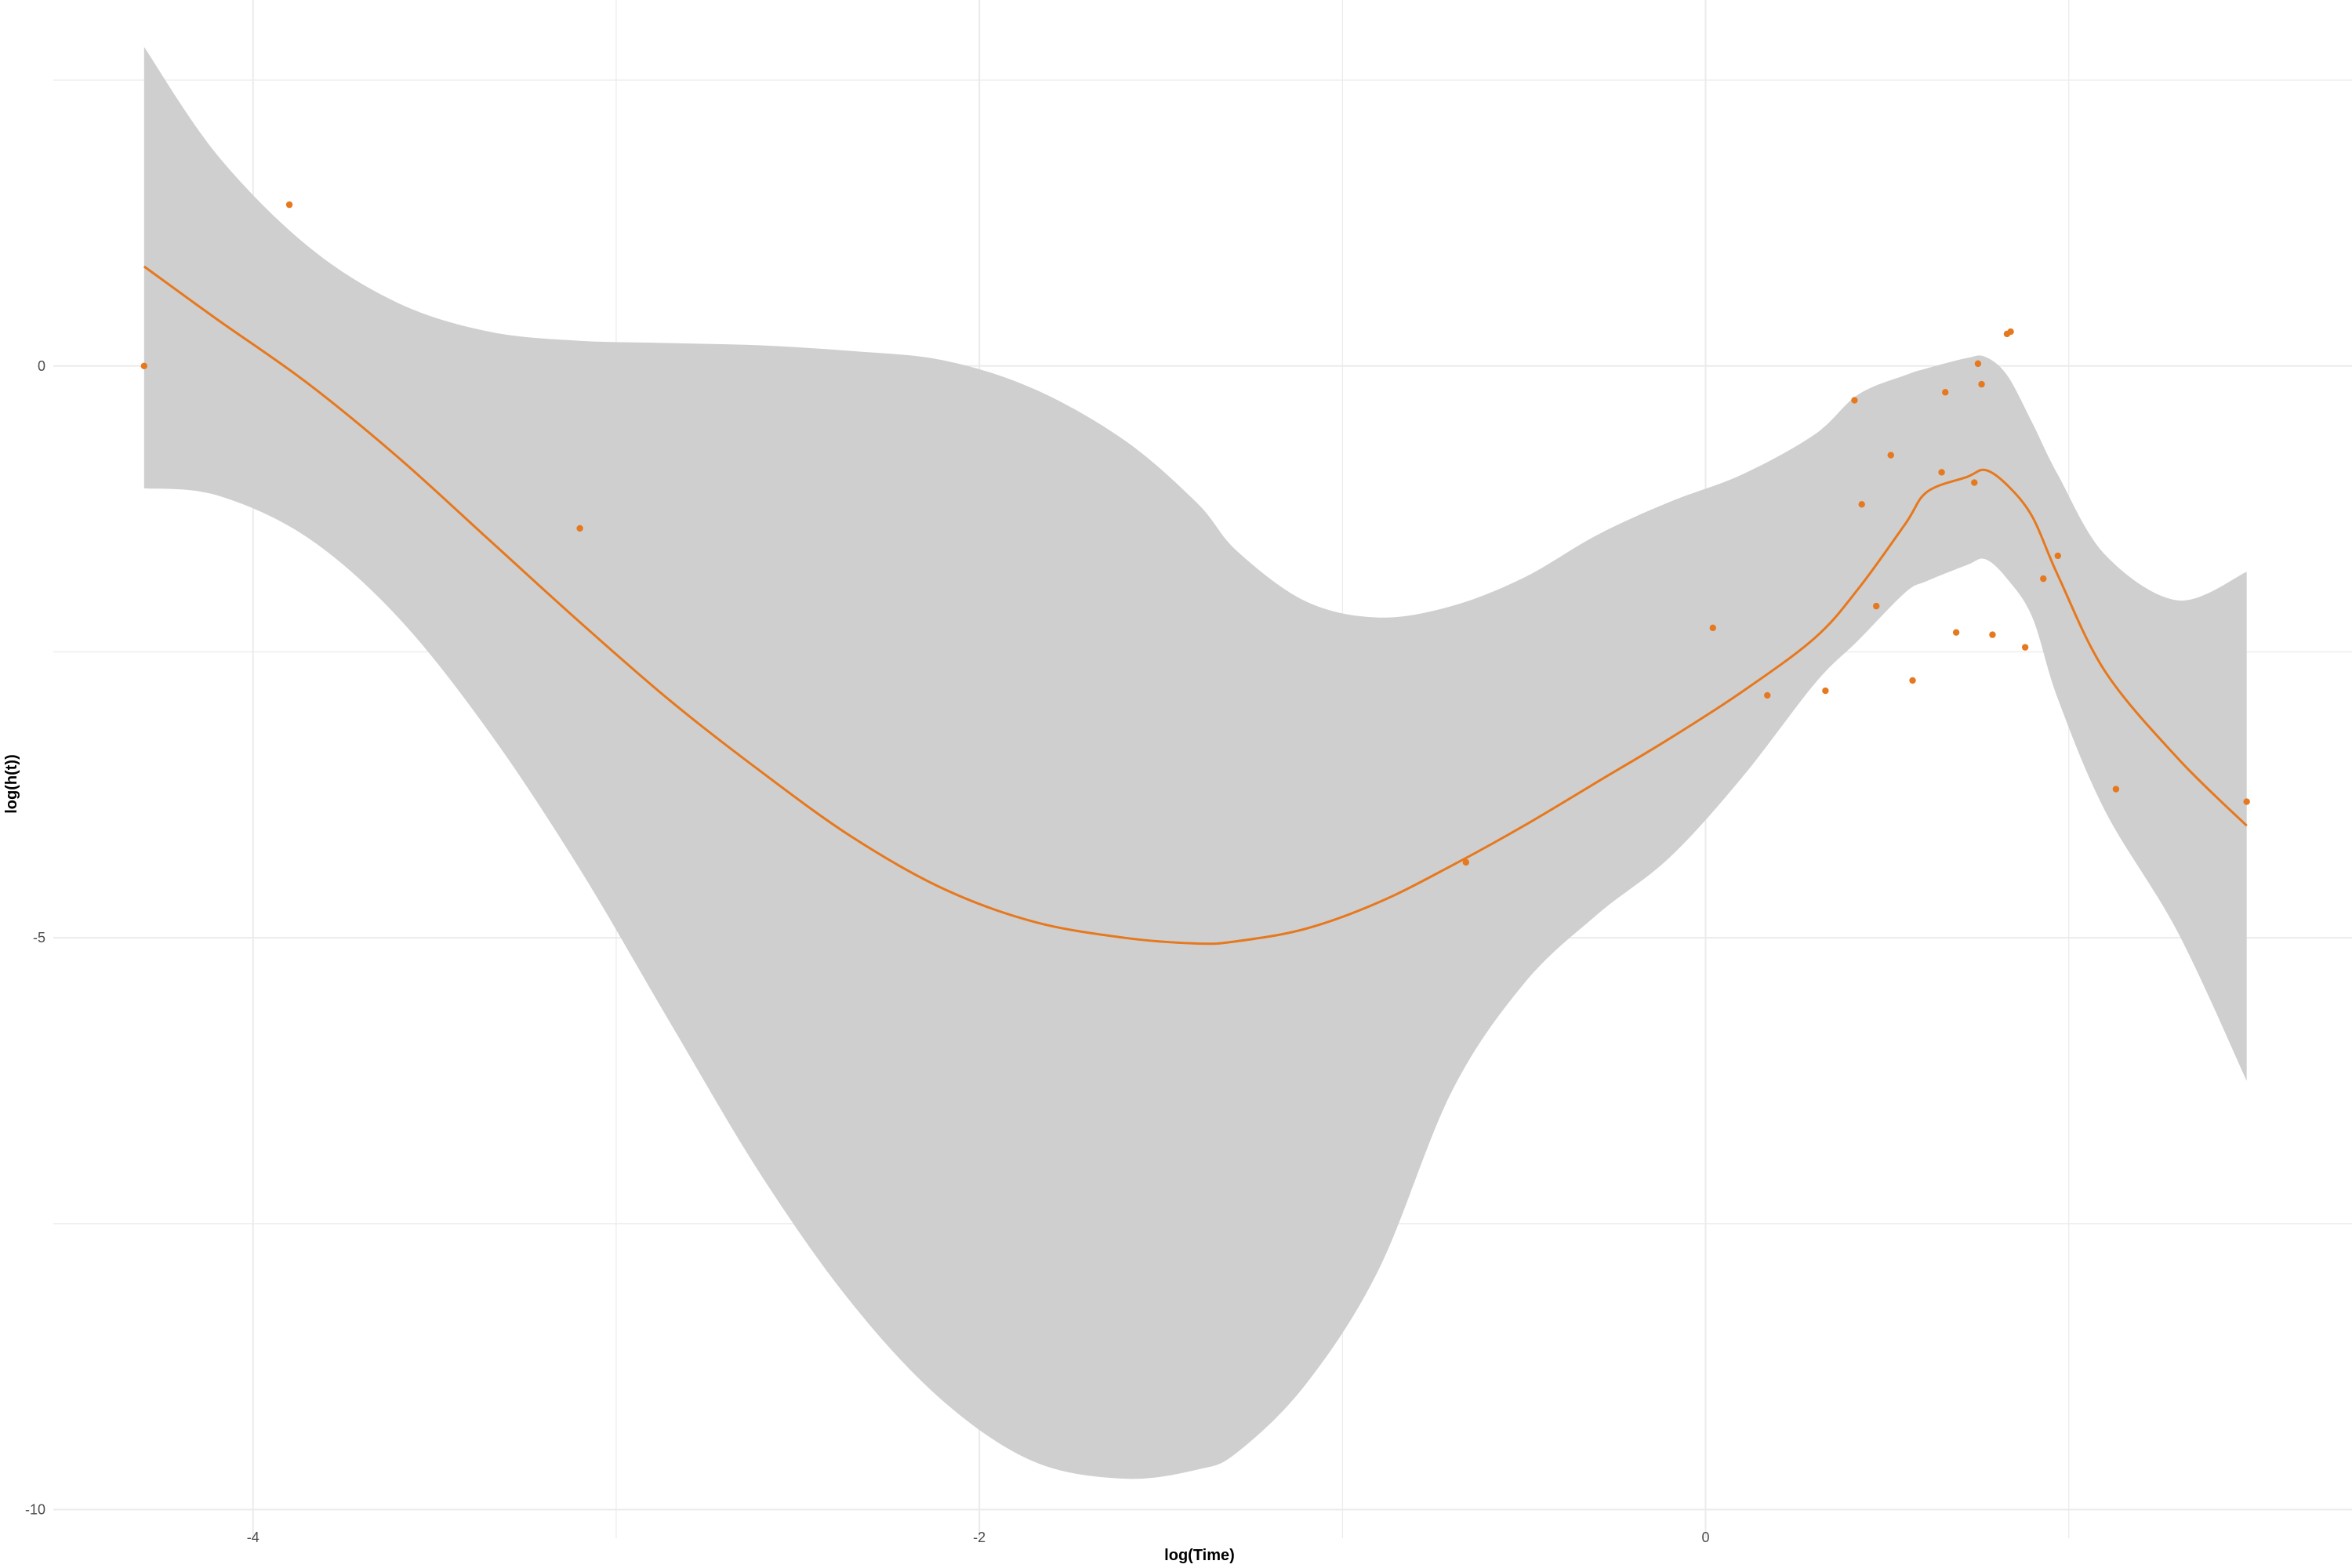  I want to click on y-axis-tick-labels: 0 -5 -10, so click(35, 938).